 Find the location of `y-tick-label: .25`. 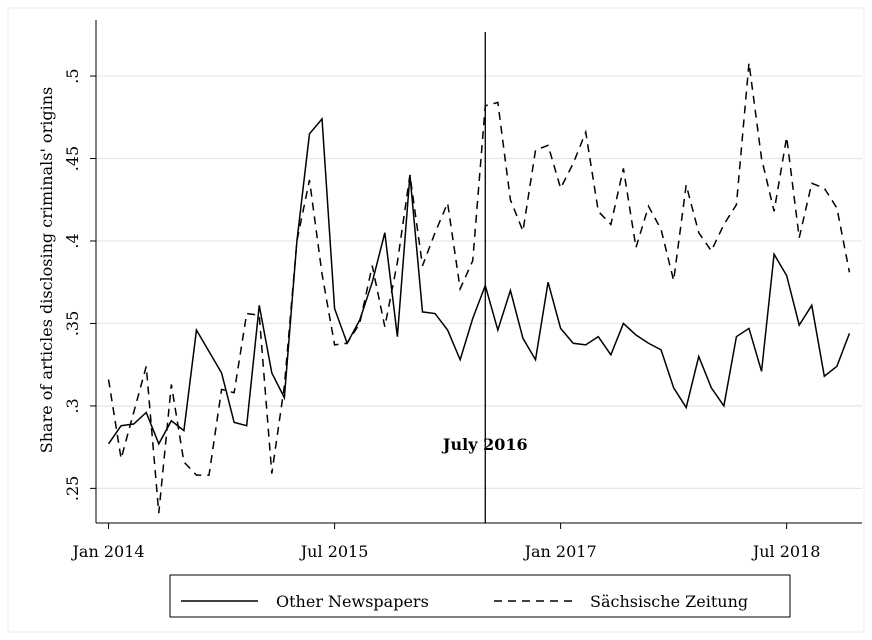

y-tick-label: .25 is located at coordinates (72, 488).